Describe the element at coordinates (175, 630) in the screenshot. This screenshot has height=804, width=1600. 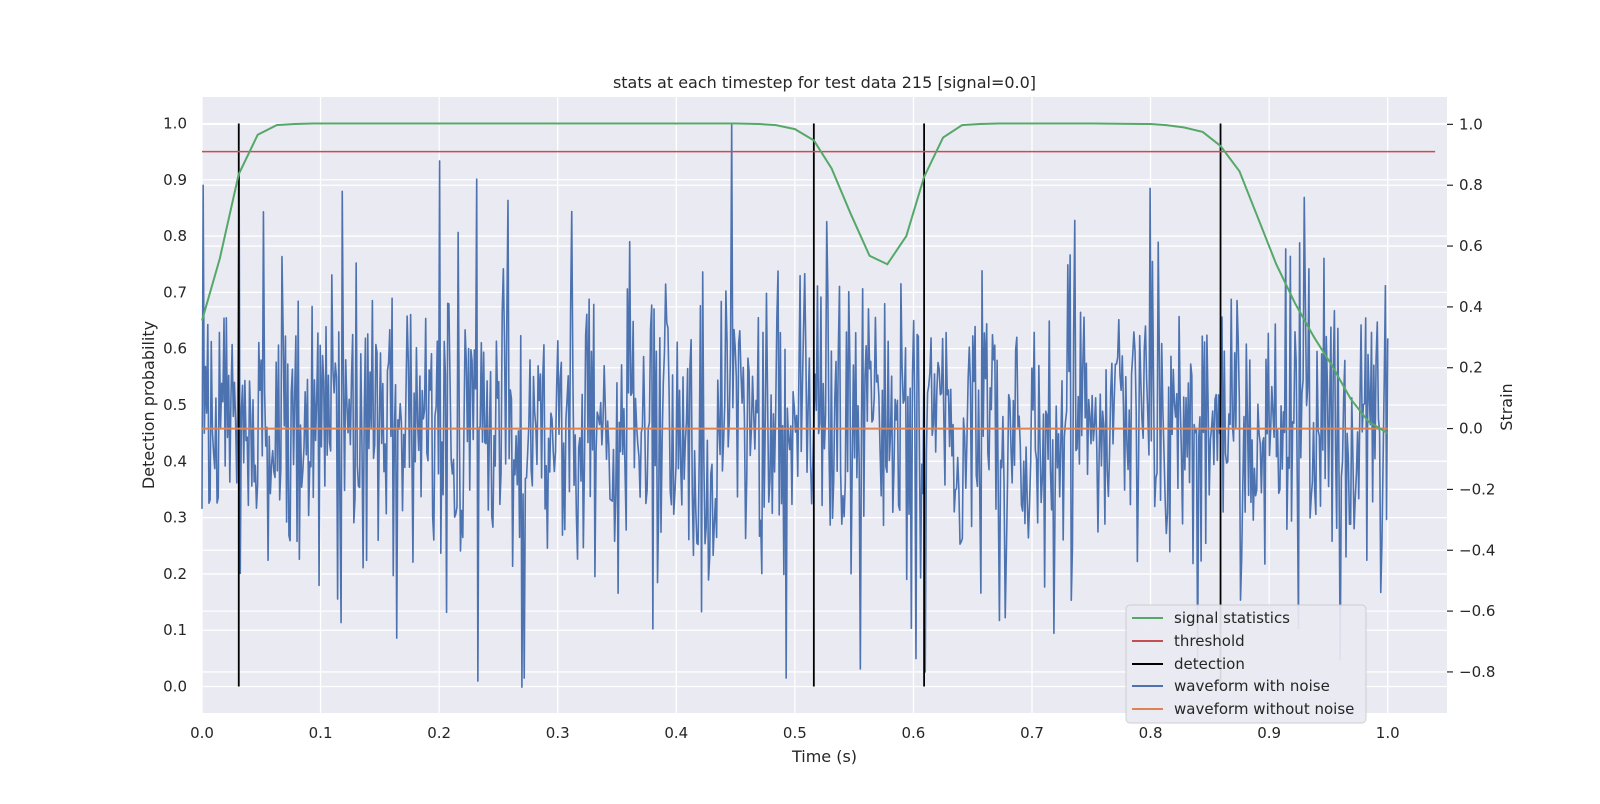
I see `y-tick-label: 0.1` at that location.